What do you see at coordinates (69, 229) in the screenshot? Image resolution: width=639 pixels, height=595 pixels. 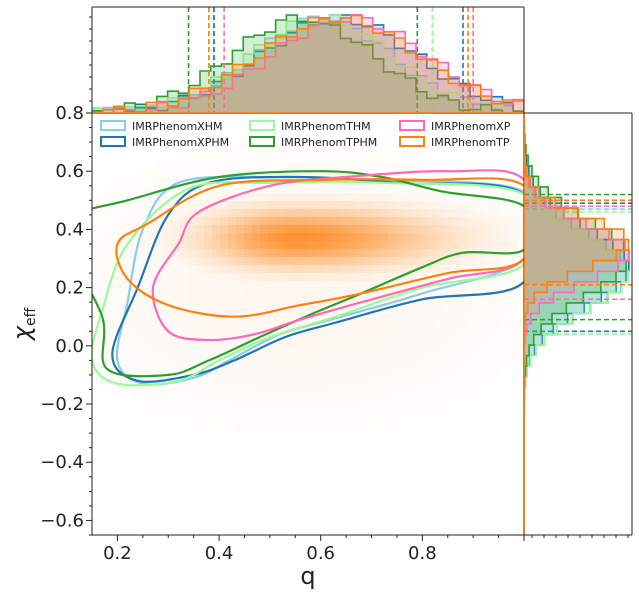 I see `y-tick-label: 0.4` at bounding box center [69, 229].